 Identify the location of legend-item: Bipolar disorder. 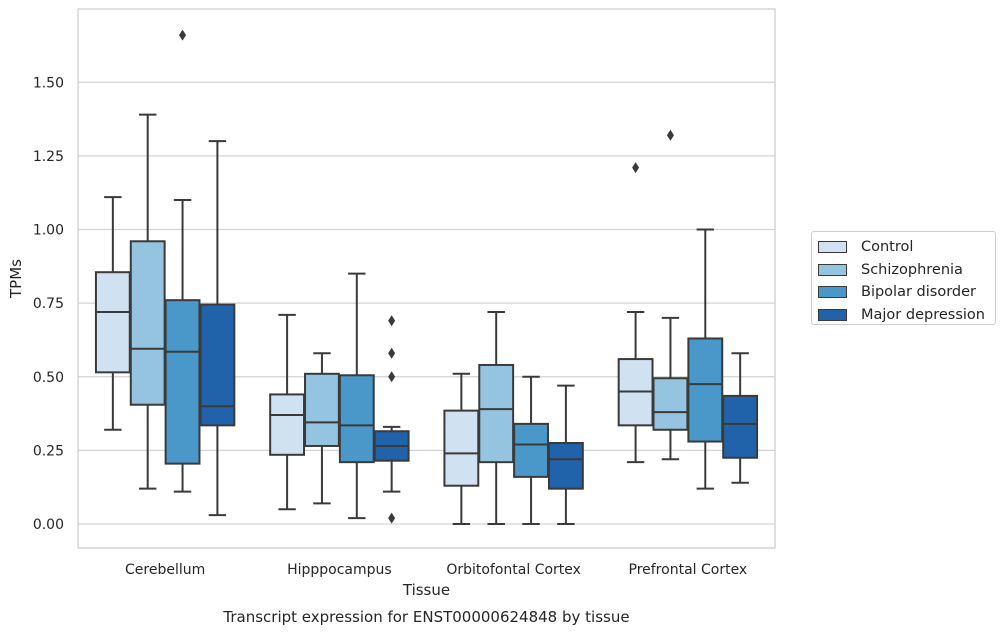
(906, 292).